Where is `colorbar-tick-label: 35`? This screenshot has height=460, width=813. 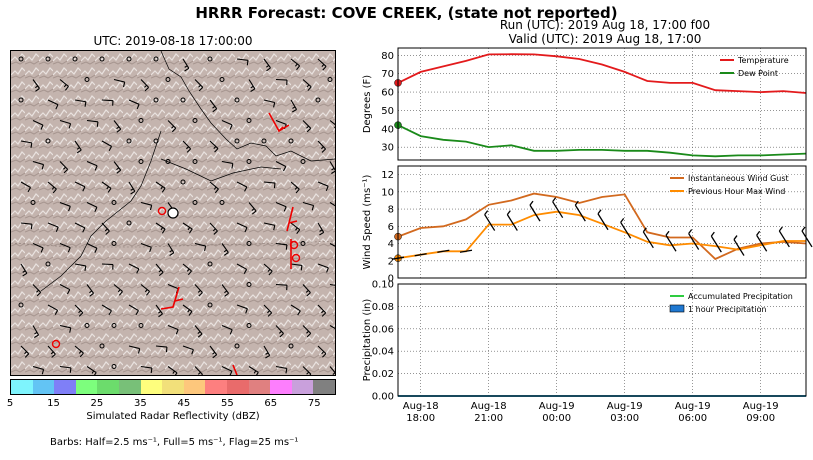
colorbar-tick-label: 35 is located at coordinates (140, 403).